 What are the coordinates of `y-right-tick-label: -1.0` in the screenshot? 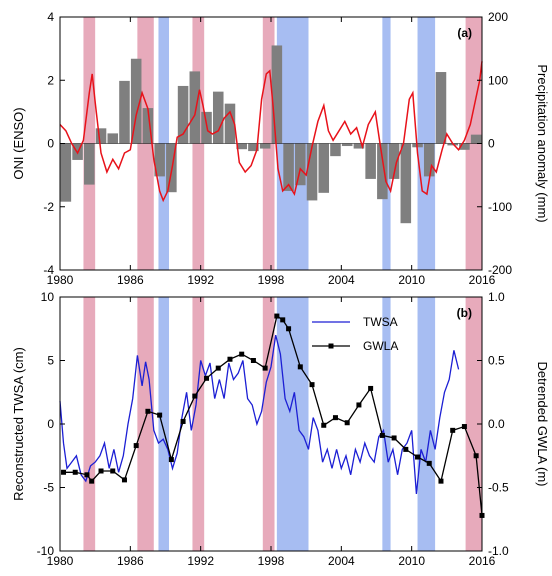 It's located at (498, 551).